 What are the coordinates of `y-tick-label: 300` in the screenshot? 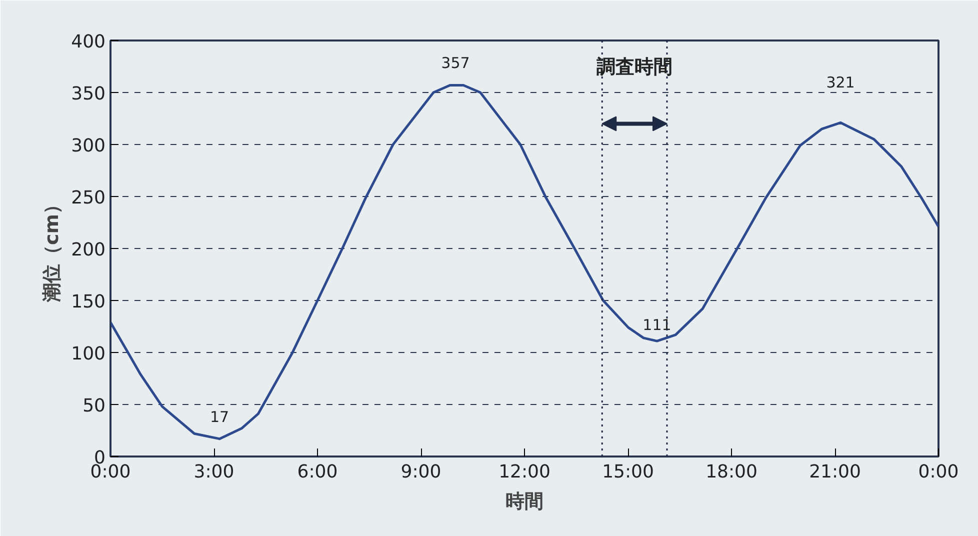 It's located at (88, 146).